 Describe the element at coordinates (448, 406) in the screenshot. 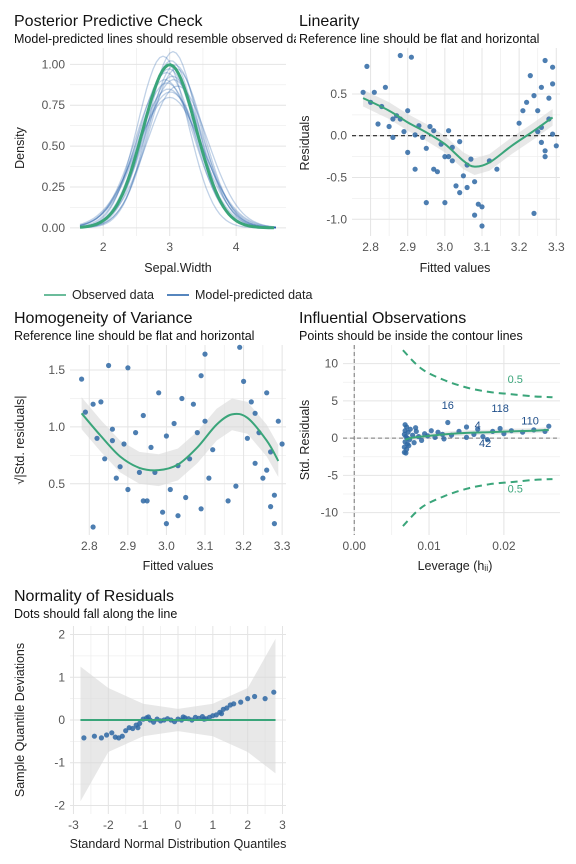

I see `influential-point-label: 16` at that location.